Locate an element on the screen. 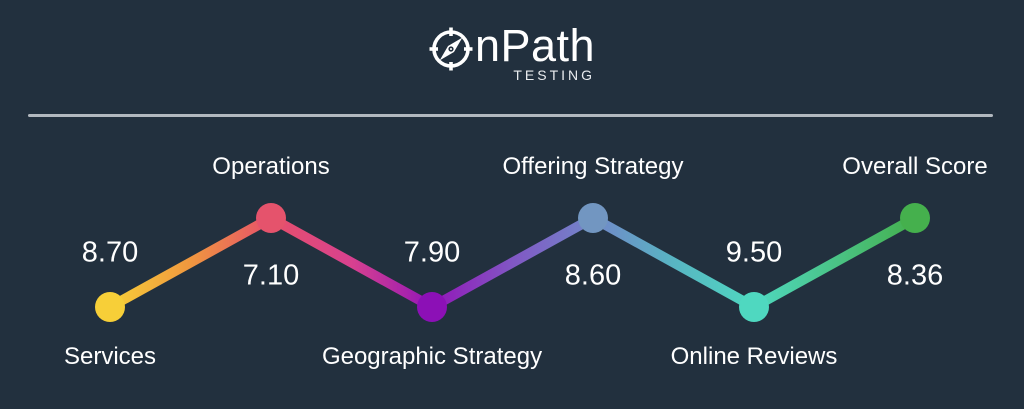 The height and width of the screenshot is (409, 1024). brand-name: nPath is located at coordinates (535, 45).